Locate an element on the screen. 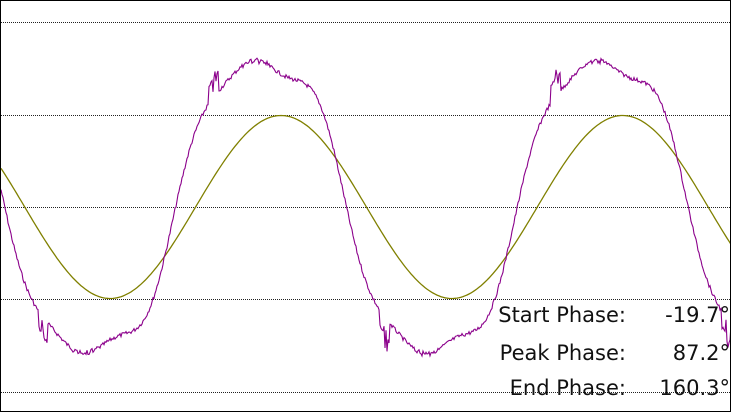 This screenshot has width=731, height=412. end-phase-readout: End Phase: 160.3° is located at coordinates (620, 388).